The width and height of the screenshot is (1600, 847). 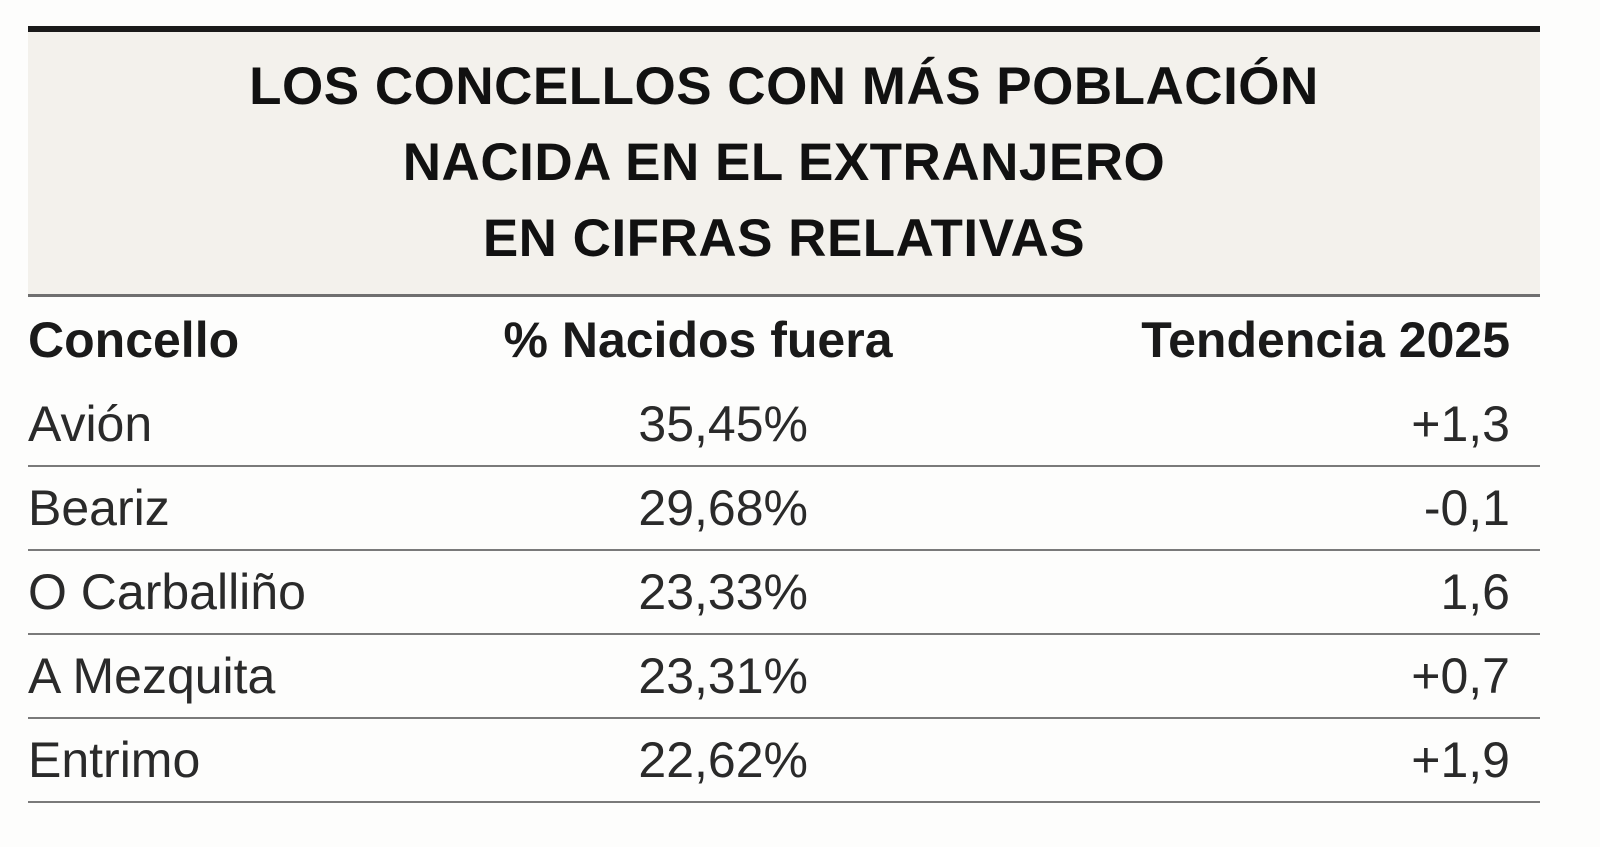 What do you see at coordinates (1325, 340) in the screenshot?
I see `column-header-tendencia: Tendencia 2025` at bounding box center [1325, 340].